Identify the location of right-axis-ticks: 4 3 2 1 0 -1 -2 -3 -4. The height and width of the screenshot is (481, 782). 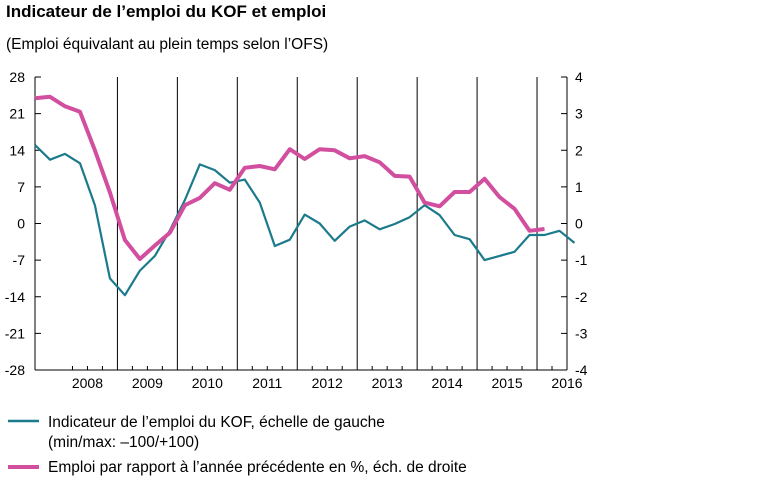
(574, 223).